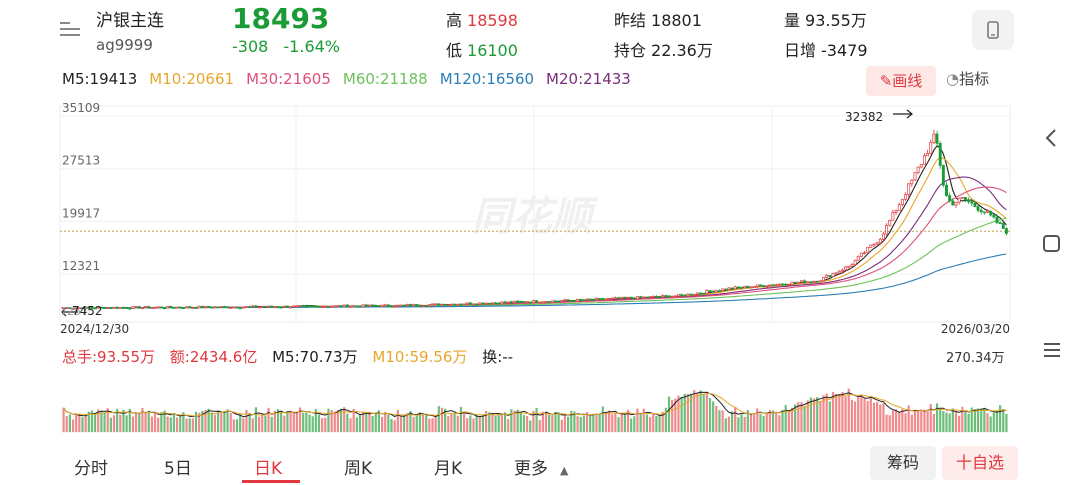 The image size is (1080, 485). Describe the element at coordinates (268, 469) in the screenshot. I see `tab-daily-k: 日K` at that location.